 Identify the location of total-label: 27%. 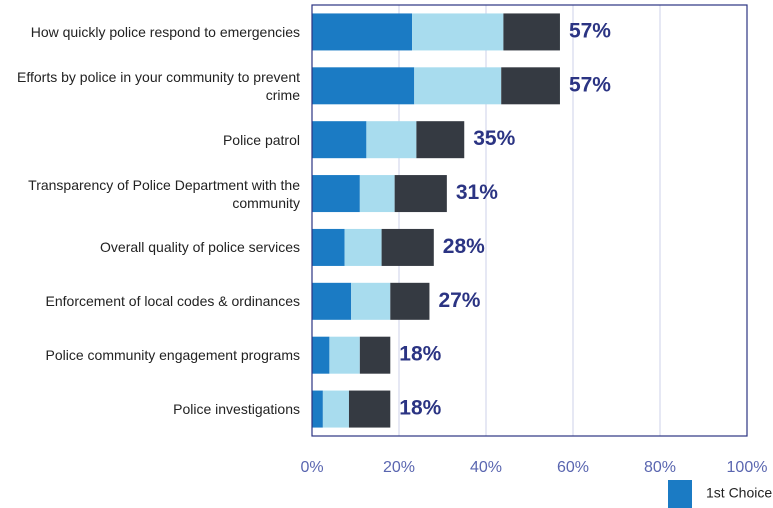
(459, 300).